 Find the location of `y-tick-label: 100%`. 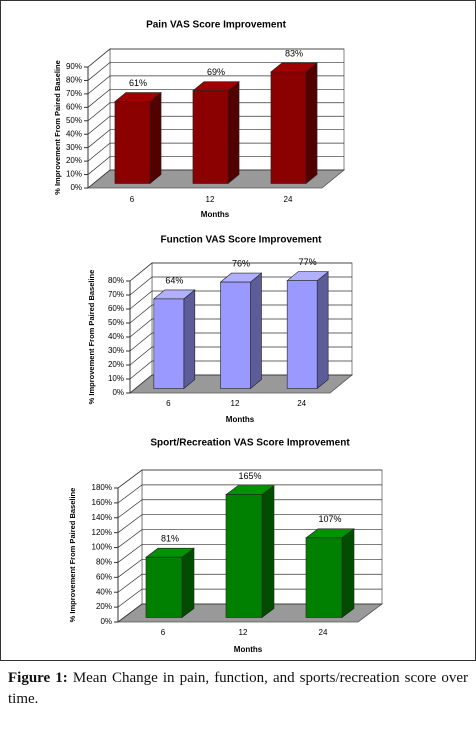

y-tick-label: 100% is located at coordinates (102, 547).